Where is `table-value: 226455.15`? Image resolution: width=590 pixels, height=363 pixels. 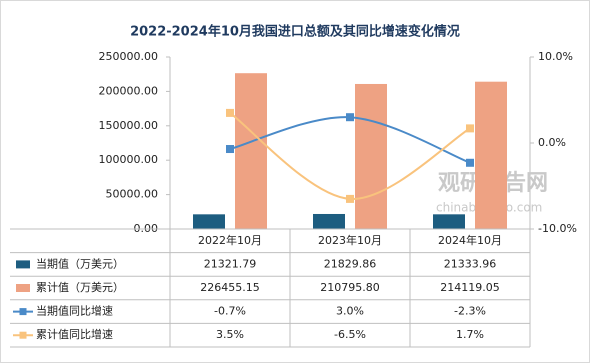 table-value: 226455.15 is located at coordinates (230, 287).